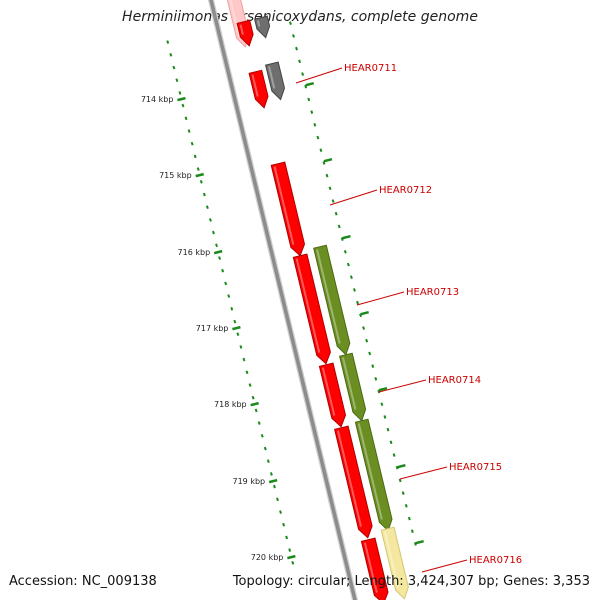 The image size is (600, 600). What do you see at coordinates (454, 380) in the screenshot?
I see `gene-label: HEAR0714` at bounding box center [454, 380].